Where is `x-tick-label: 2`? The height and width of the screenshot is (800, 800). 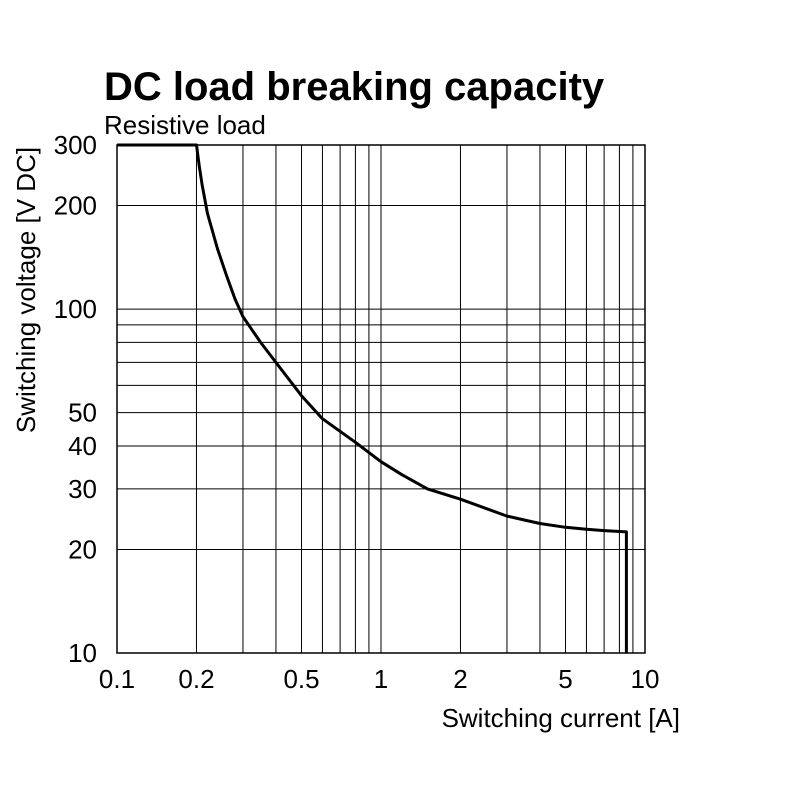
x-tick-label: 2 is located at coordinates (460, 679).